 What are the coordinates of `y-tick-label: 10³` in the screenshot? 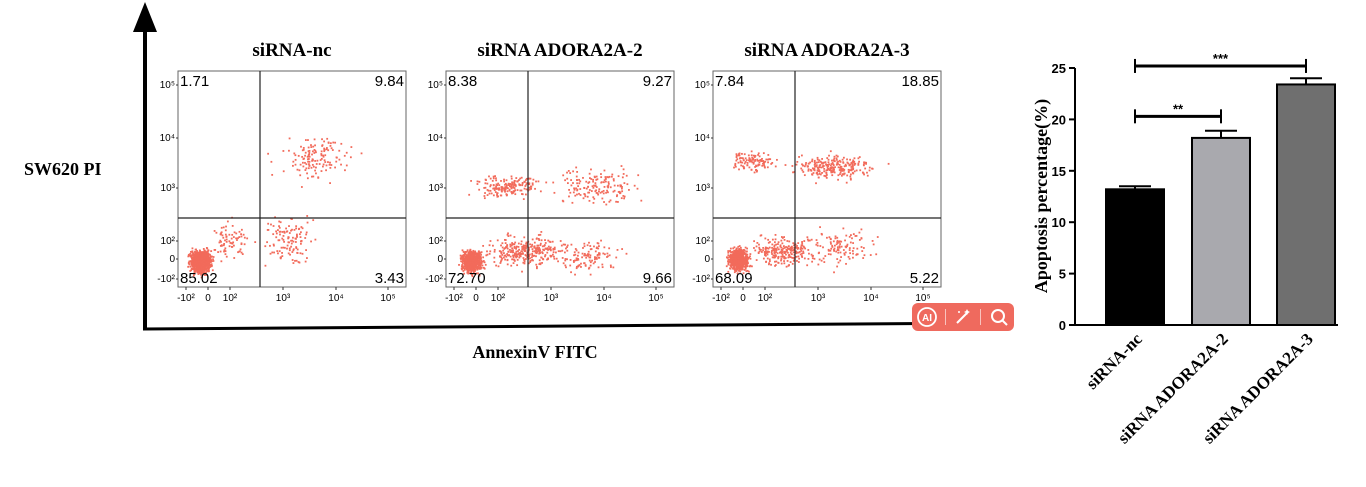 It's located at (436, 188).